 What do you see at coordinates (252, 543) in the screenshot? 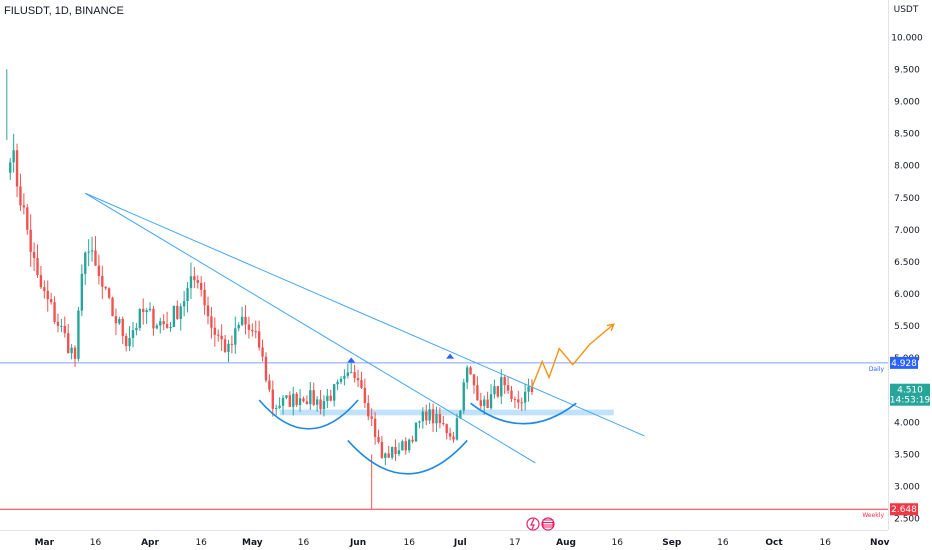
I see `x-tick-label: May` at bounding box center [252, 543].